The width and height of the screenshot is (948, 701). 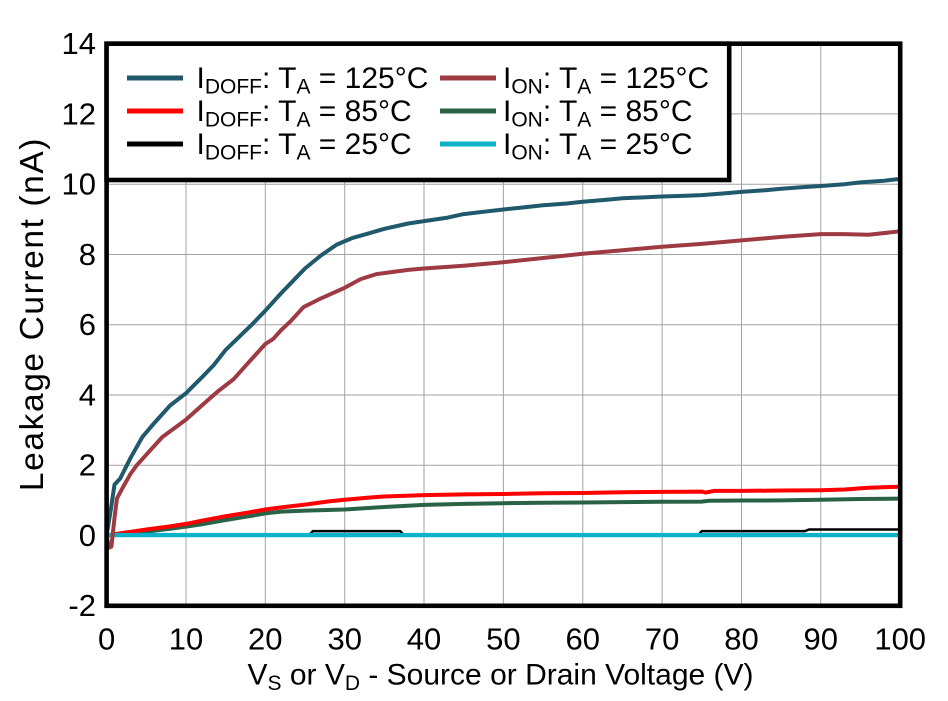 What do you see at coordinates (313, 80) in the screenshot?
I see `svg-text: IDOFF: TA = 125°C` at bounding box center [313, 80].